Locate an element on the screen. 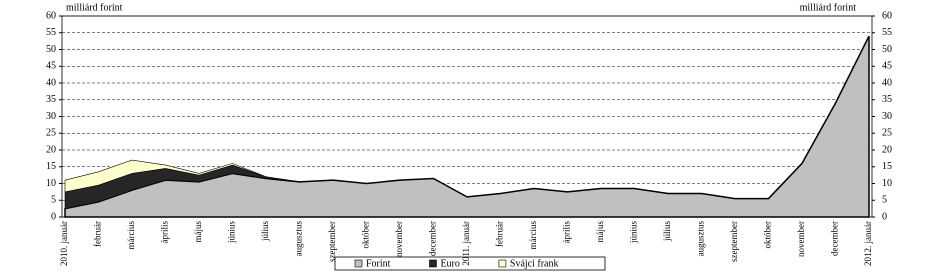  y2-tick-label: 20 is located at coordinates (887, 149).